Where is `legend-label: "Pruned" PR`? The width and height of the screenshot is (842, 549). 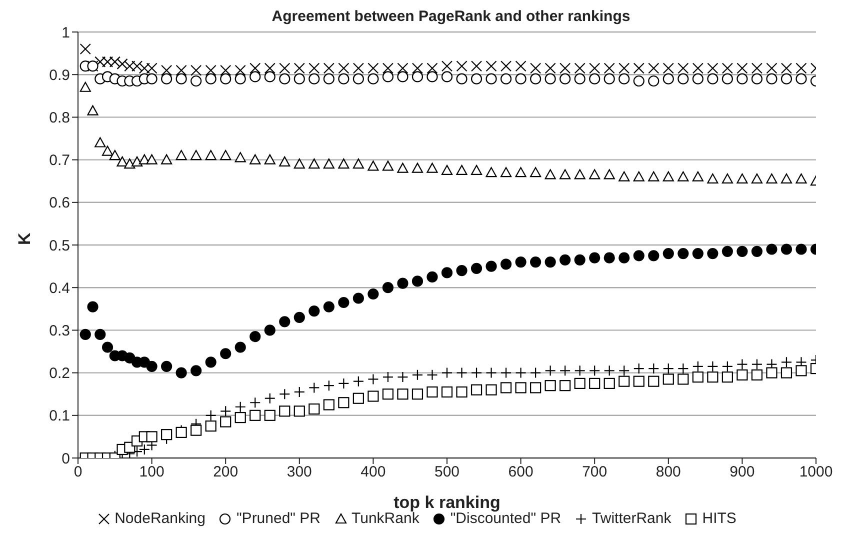 legend-label: "Pruned" PR is located at coordinates (278, 518).